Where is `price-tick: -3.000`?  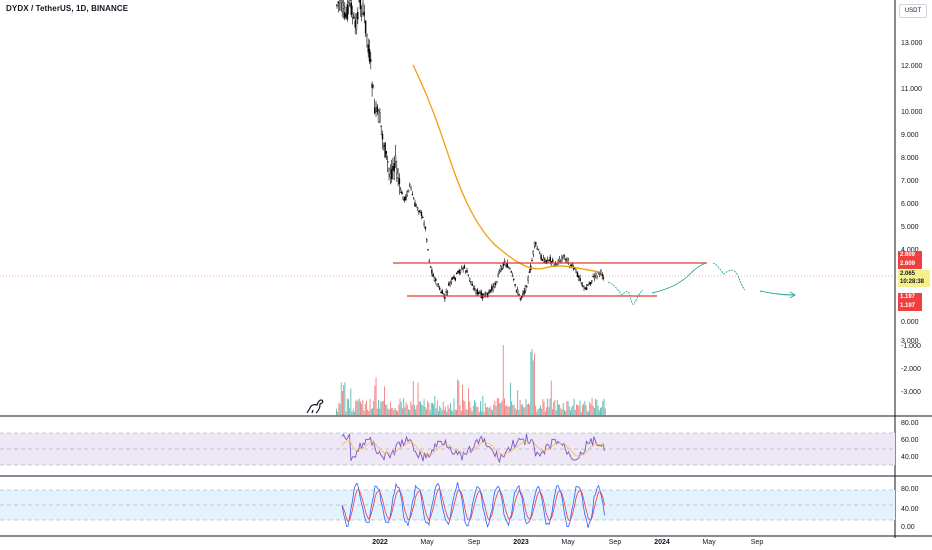 price-tick: -3.000 is located at coordinates (911, 392).